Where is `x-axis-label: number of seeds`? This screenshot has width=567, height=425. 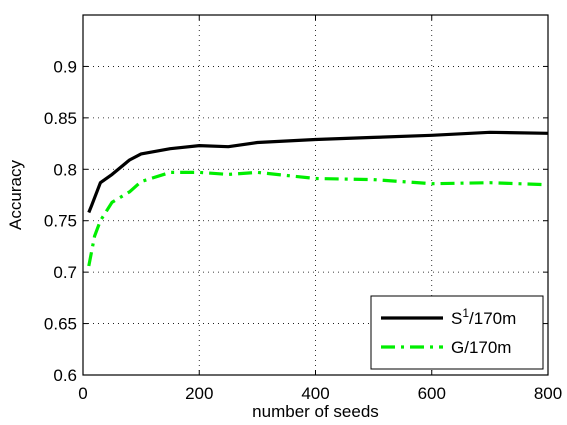 x-axis-label: number of seeds is located at coordinates (315, 411).